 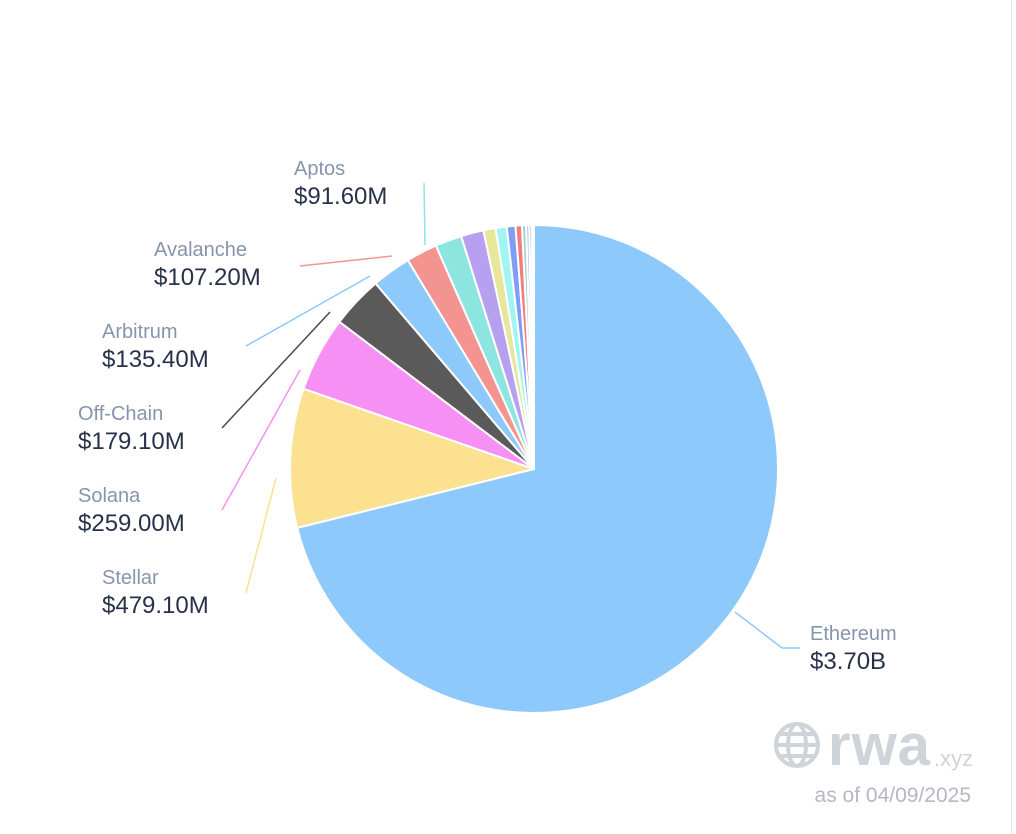 I want to click on watermark-suffix: .xyz, so click(x=953, y=758).